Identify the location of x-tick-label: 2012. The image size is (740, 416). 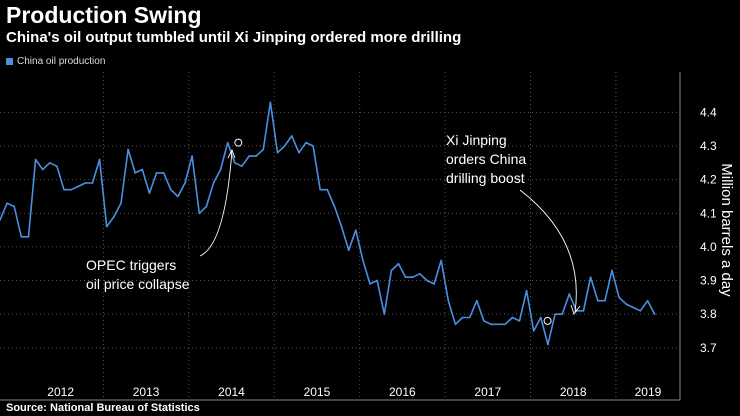
(60, 392).